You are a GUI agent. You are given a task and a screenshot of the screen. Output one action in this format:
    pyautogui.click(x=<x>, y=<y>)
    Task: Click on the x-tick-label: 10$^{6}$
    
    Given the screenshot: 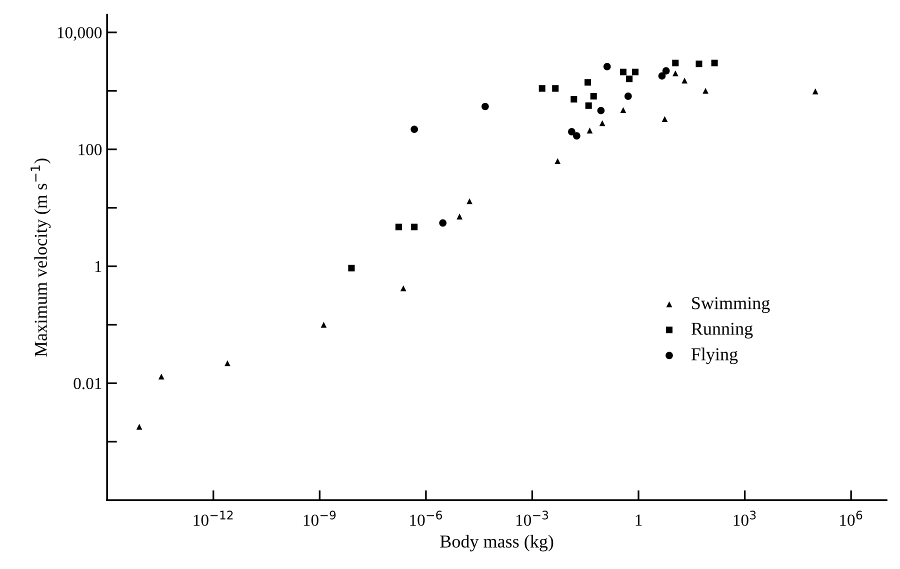 What is the action you would take?
    pyautogui.click(x=851, y=518)
    